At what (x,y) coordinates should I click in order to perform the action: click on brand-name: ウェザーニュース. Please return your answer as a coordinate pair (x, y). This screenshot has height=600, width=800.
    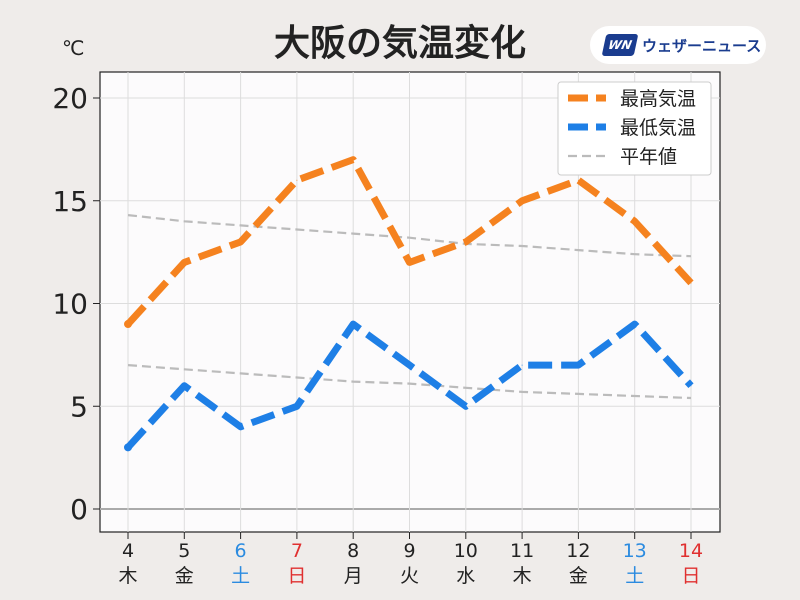
    Looking at the image, I should click on (702, 45).